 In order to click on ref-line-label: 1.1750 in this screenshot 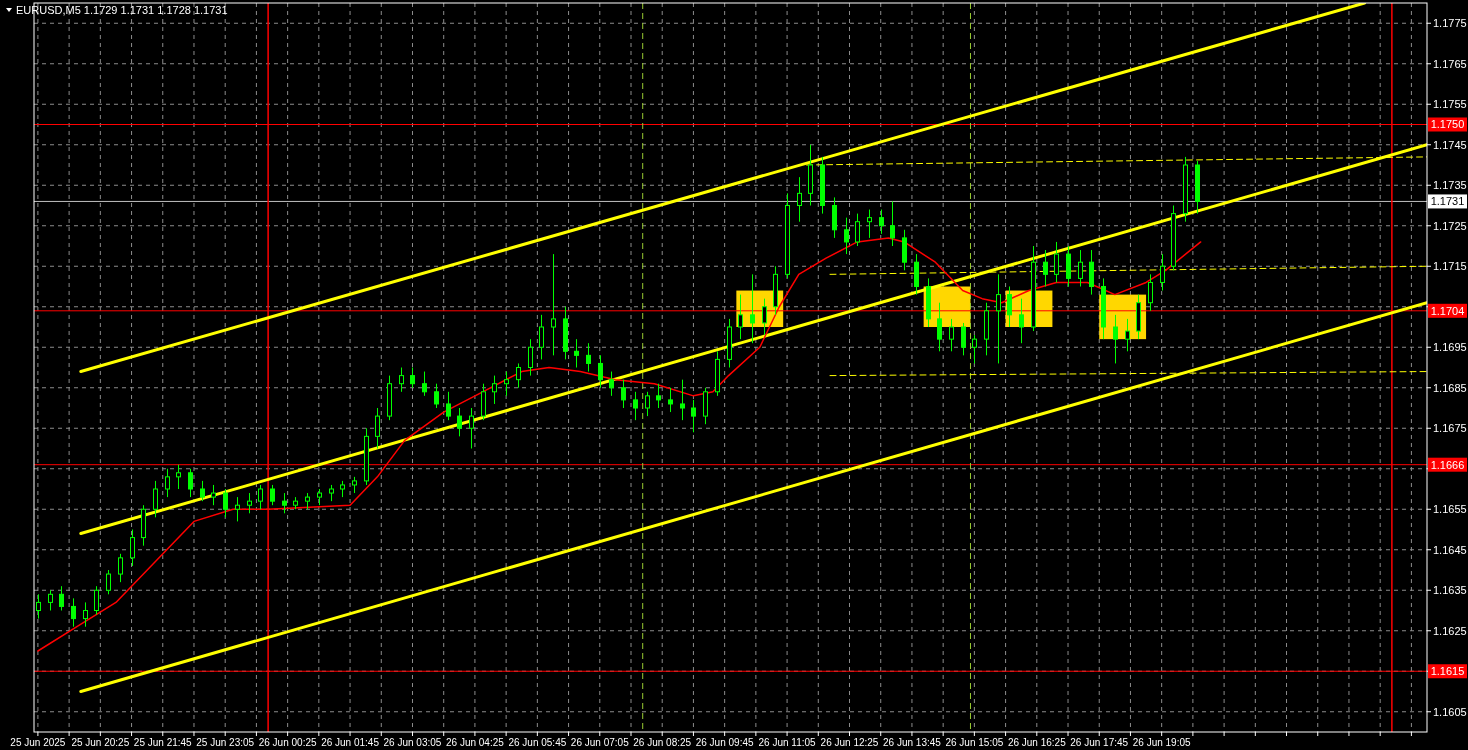, I will do `click(1447, 124)`.